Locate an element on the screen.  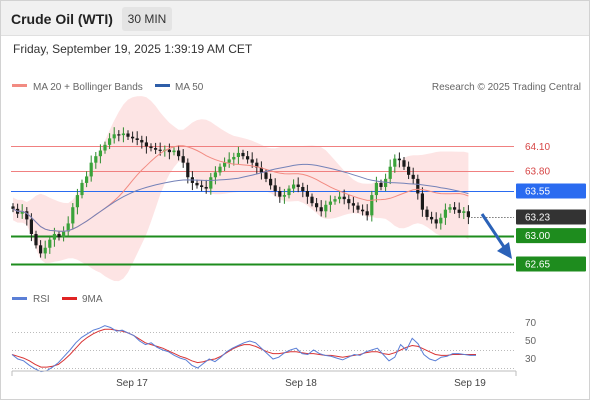
x-label-sep19: Sep 19 is located at coordinates (470, 383).